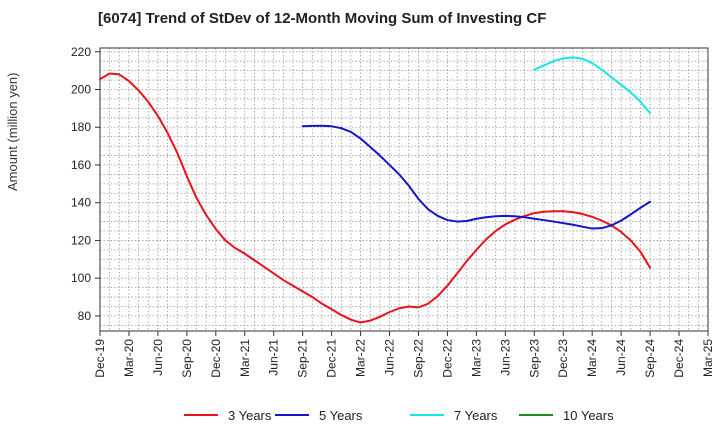  I want to click on x-tick-label: Sep-21, so click(303, 358).